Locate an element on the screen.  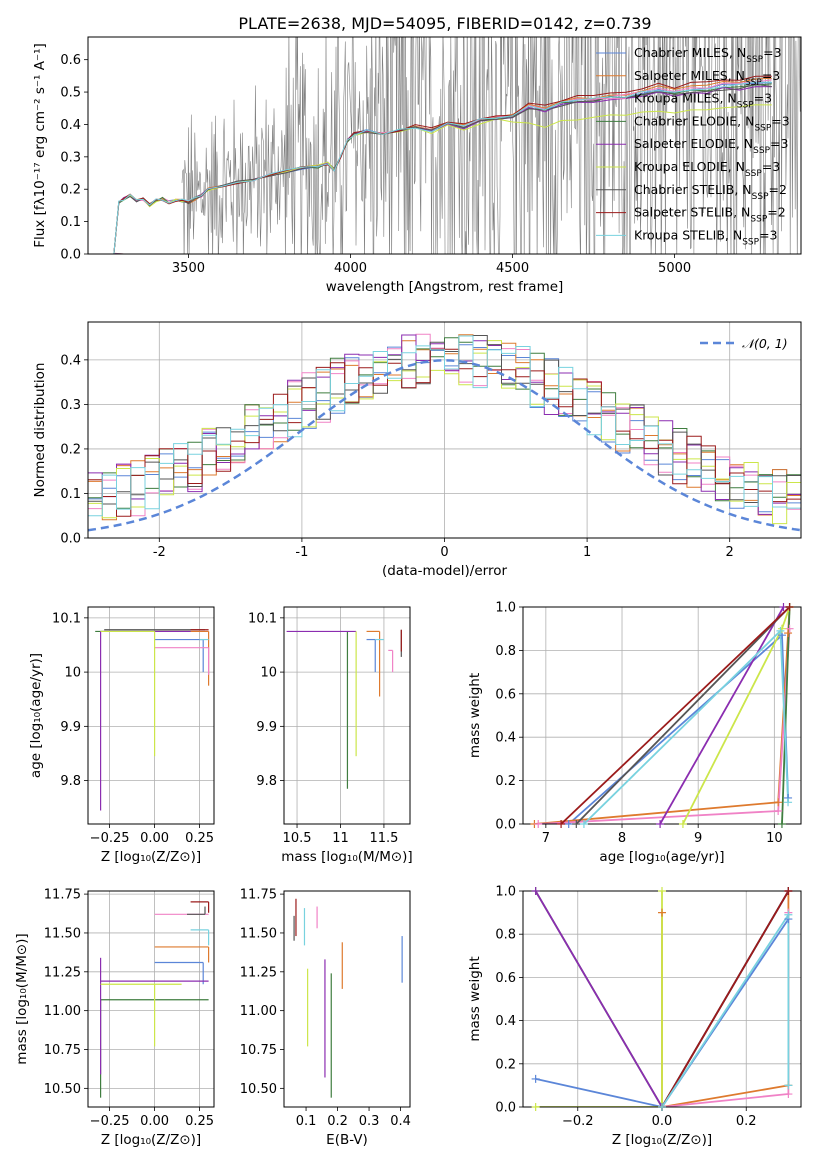
gaussian-curve is located at coordinates (444, 445).